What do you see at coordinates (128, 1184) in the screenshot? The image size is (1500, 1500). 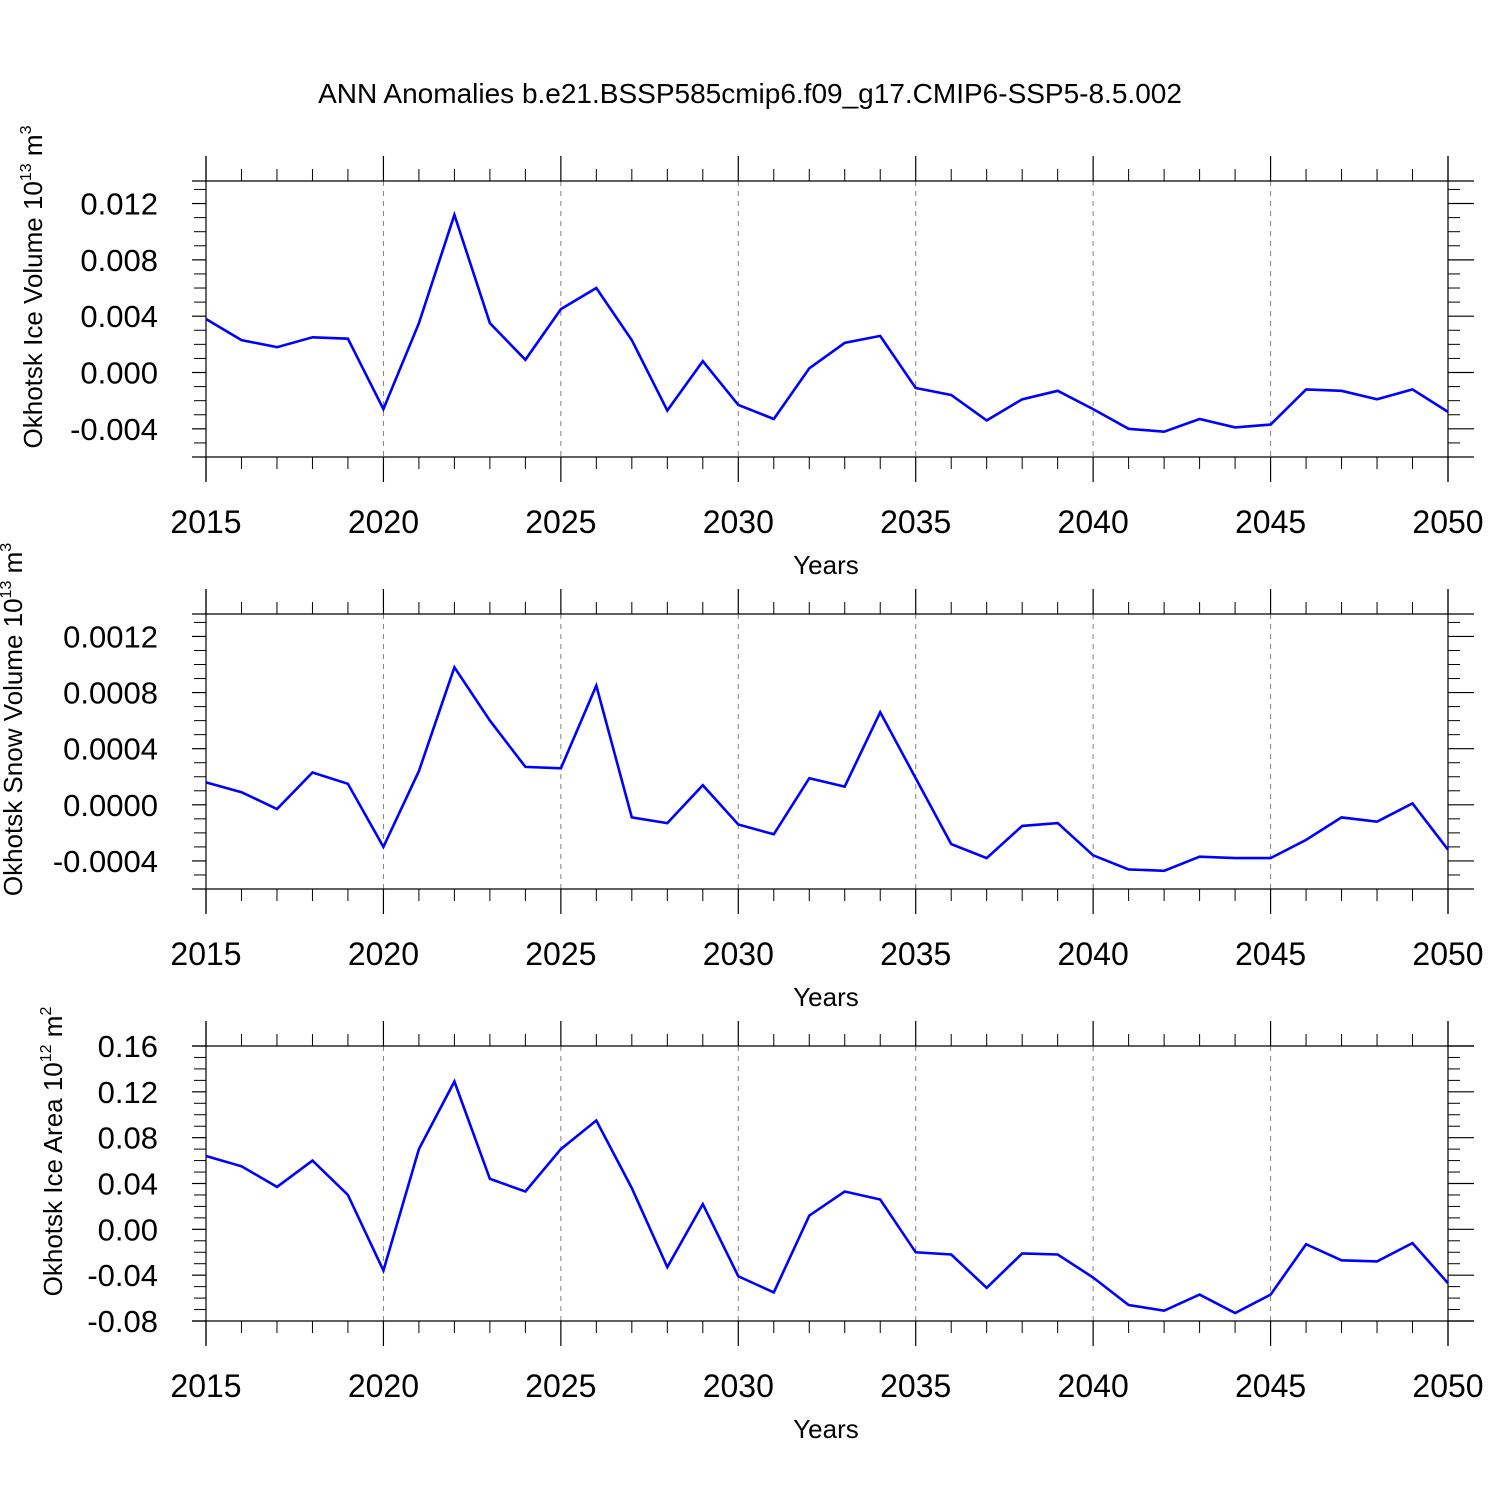 I see `y-tick-label: 0.04` at bounding box center [128, 1184].